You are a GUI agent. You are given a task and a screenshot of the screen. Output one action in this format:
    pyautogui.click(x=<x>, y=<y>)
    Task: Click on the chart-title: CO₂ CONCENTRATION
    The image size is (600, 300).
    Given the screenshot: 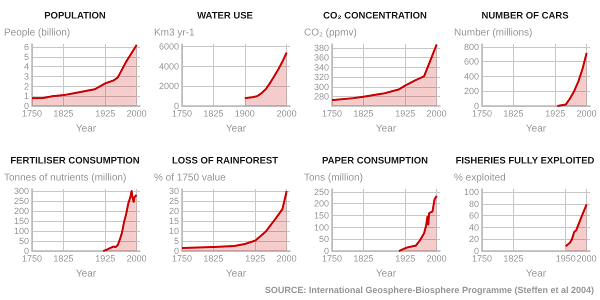 What is the action you would take?
    pyautogui.click(x=375, y=16)
    